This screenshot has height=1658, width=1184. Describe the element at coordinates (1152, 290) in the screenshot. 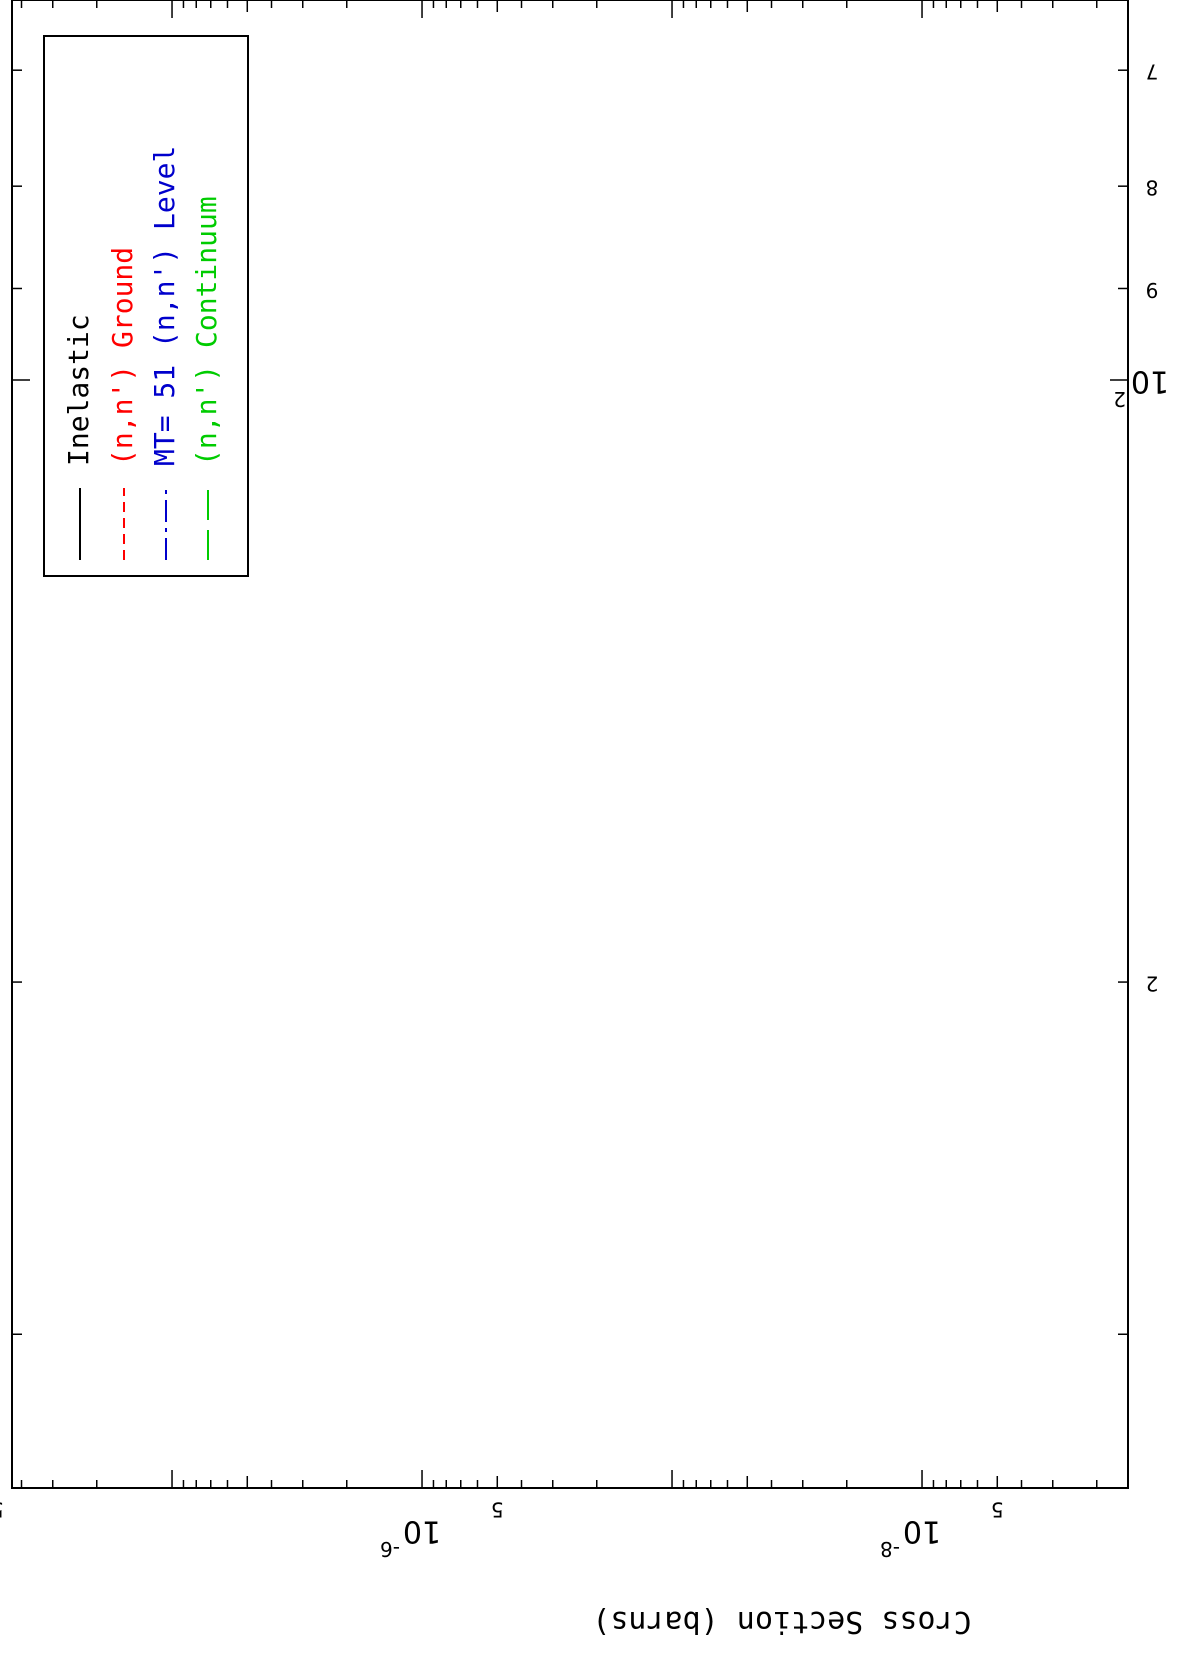

I see `x-tick-label: 9` at that location.